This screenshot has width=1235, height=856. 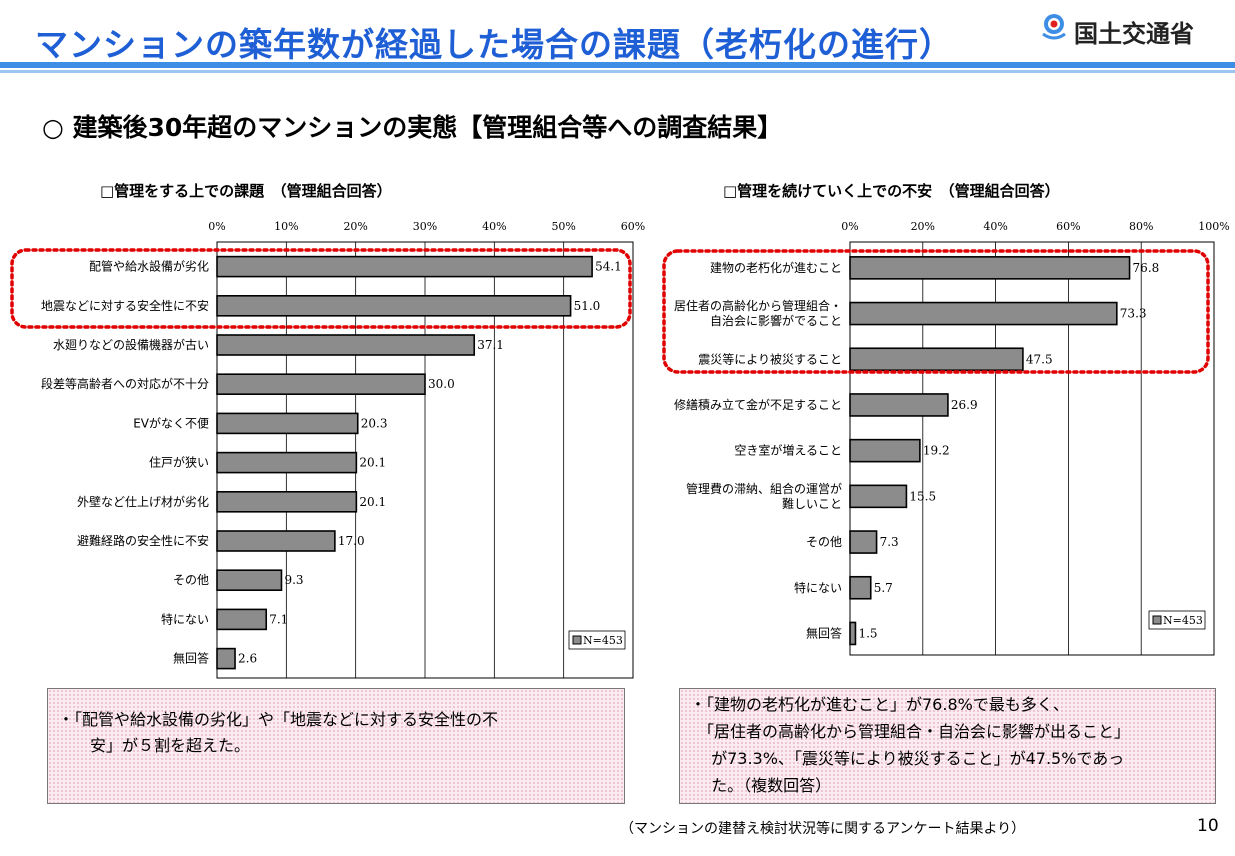 What do you see at coordinates (867, 633) in the screenshot?
I see `bar-data-label: 1.5` at bounding box center [867, 633].